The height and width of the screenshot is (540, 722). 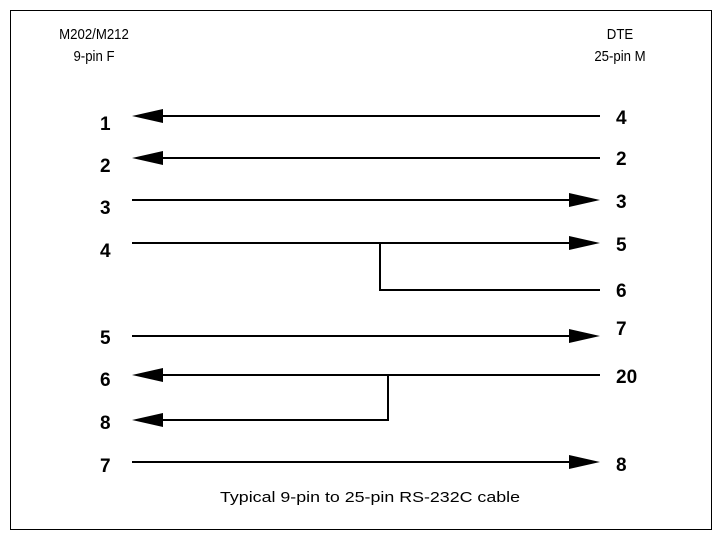 I want to click on left-connector-type: 9-pin F, so click(x=94, y=56).